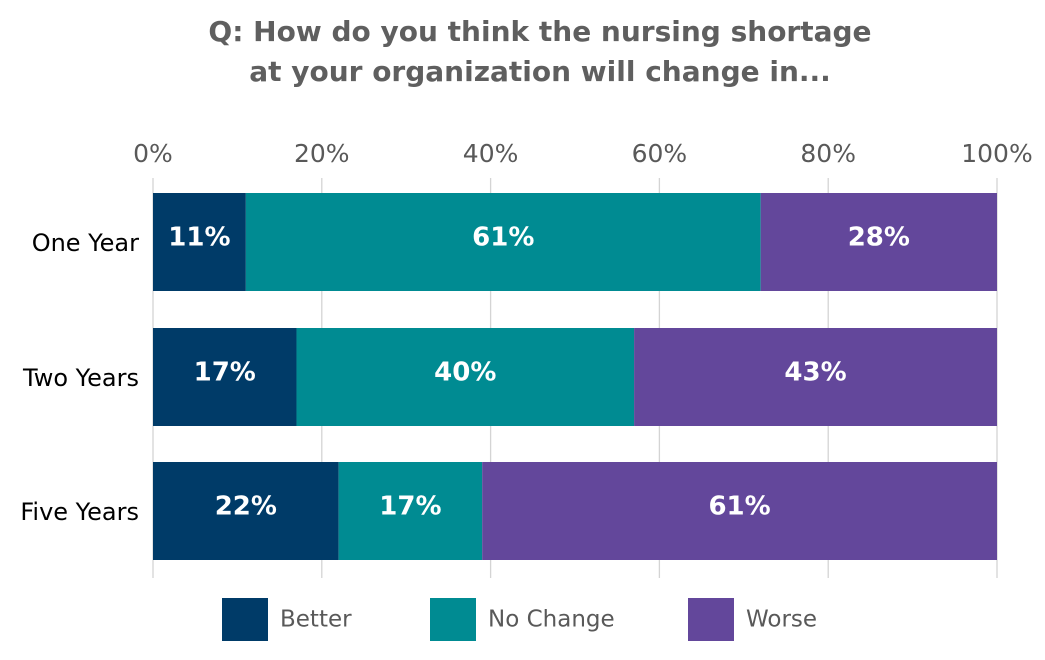  I want to click on x-tick-label: 60%, so click(660, 153).